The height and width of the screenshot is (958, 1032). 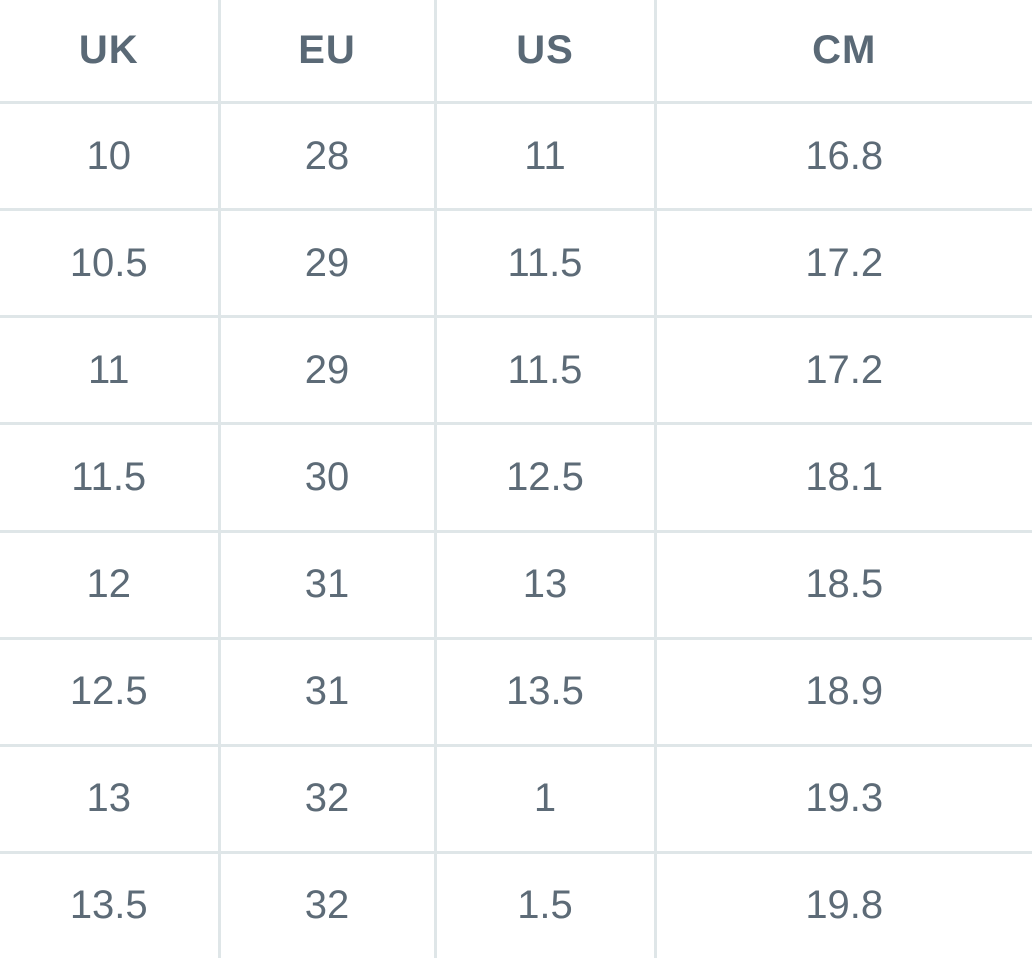 What do you see at coordinates (842, 584) in the screenshot?
I see `cell-cm: 18.5` at bounding box center [842, 584].